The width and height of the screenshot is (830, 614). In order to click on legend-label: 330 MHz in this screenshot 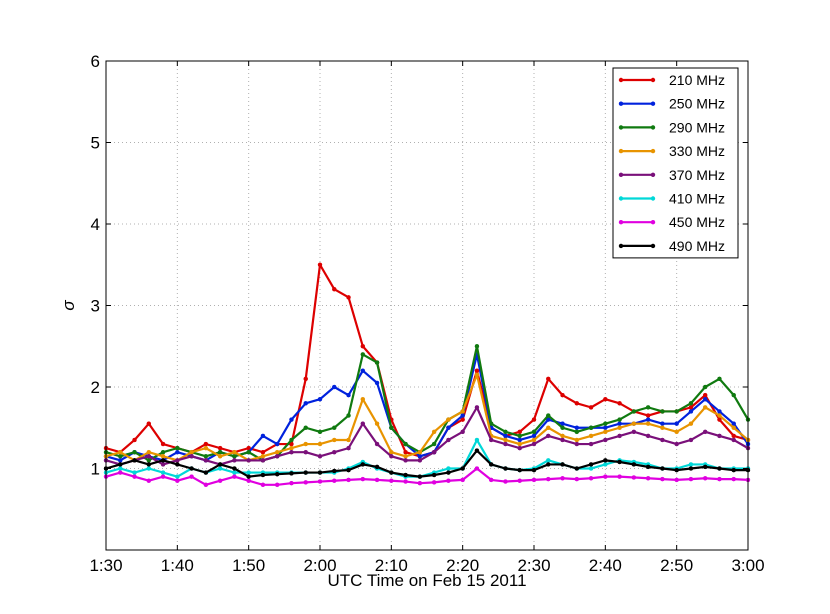, I will do `click(697, 151)`.